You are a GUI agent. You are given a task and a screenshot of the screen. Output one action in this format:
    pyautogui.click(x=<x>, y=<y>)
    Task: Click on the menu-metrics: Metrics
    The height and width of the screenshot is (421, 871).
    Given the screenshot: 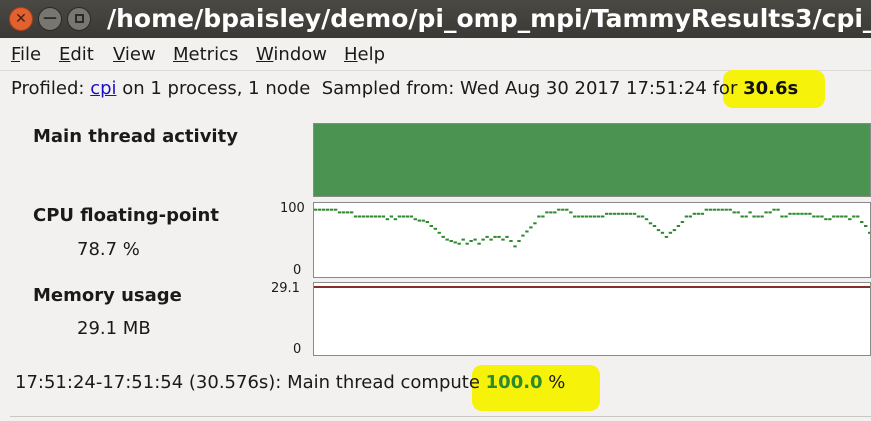 What is the action you would take?
    pyautogui.click(x=205, y=55)
    